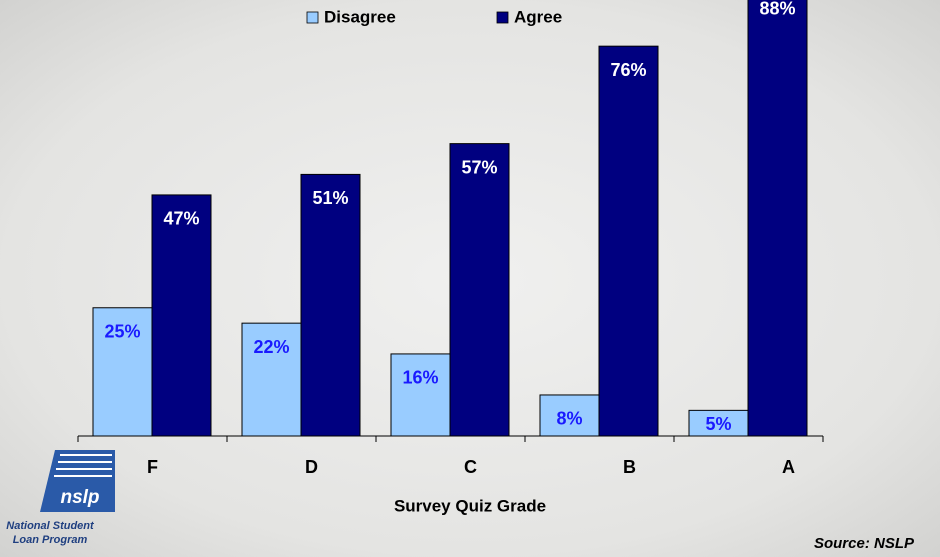 The width and height of the screenshot is (940, 557). What do you see at coordinates (77, 481) in the screenshot?
I see `logo-shape` at bounding box center [77, 481].